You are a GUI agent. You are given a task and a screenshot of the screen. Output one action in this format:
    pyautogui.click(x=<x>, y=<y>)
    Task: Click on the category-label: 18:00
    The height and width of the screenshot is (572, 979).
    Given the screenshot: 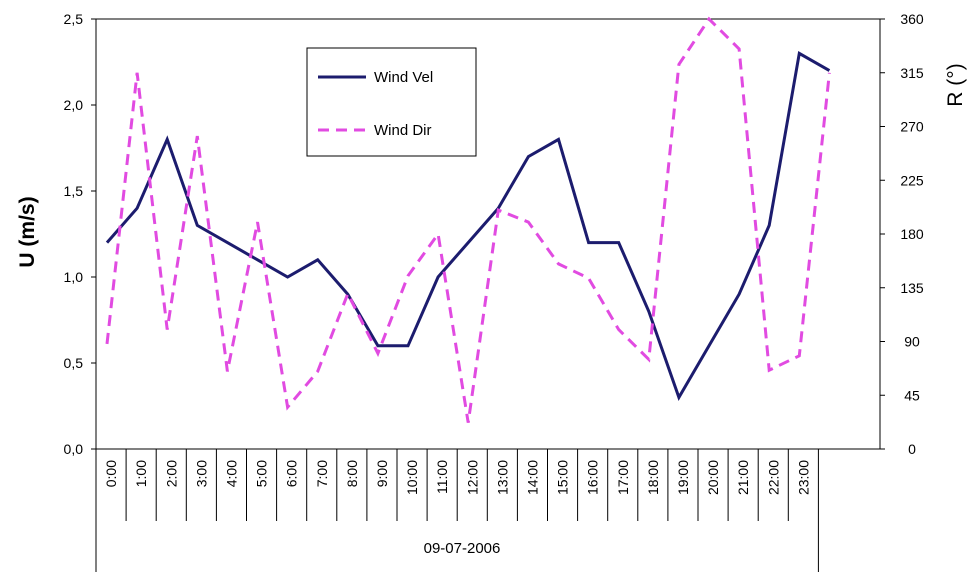 What is the action you would take?
    pyautogui.click(x=653, y=477)
    